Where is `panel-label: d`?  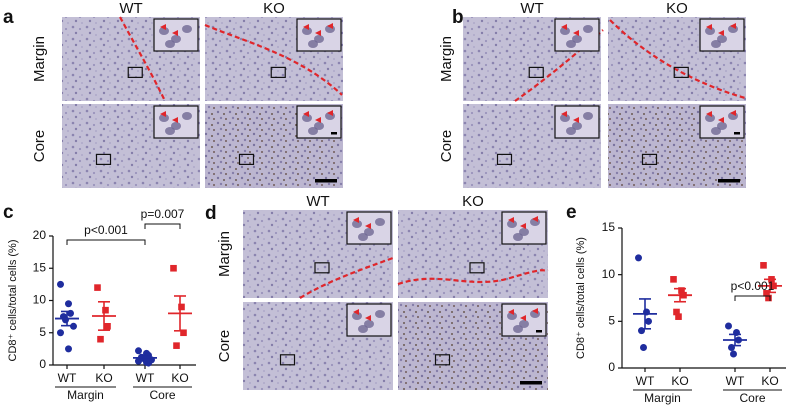
panel-label: d is located at coordinates (211, 213).